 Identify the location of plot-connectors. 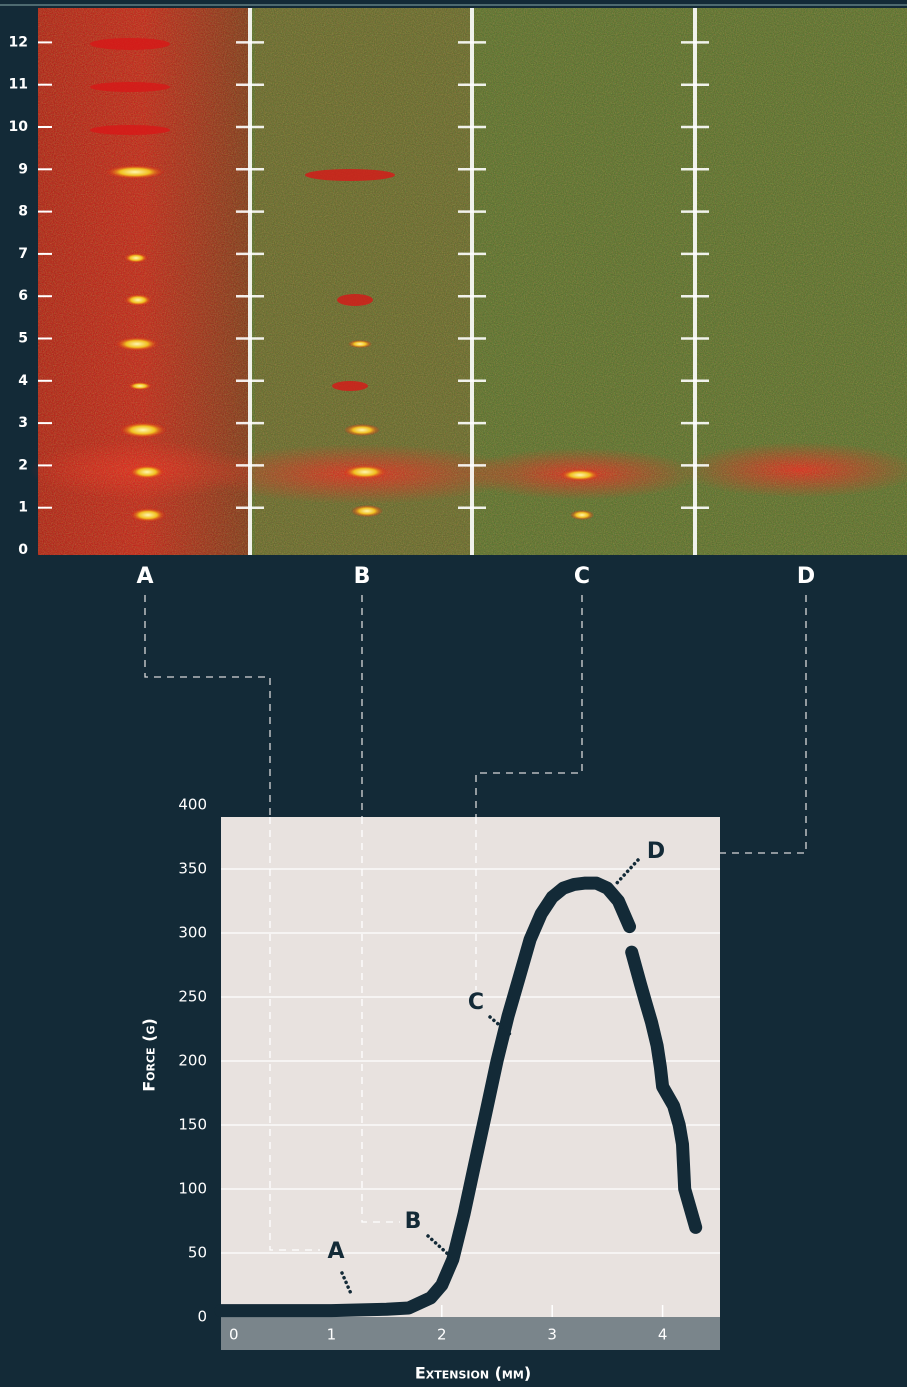
(373, 1034).